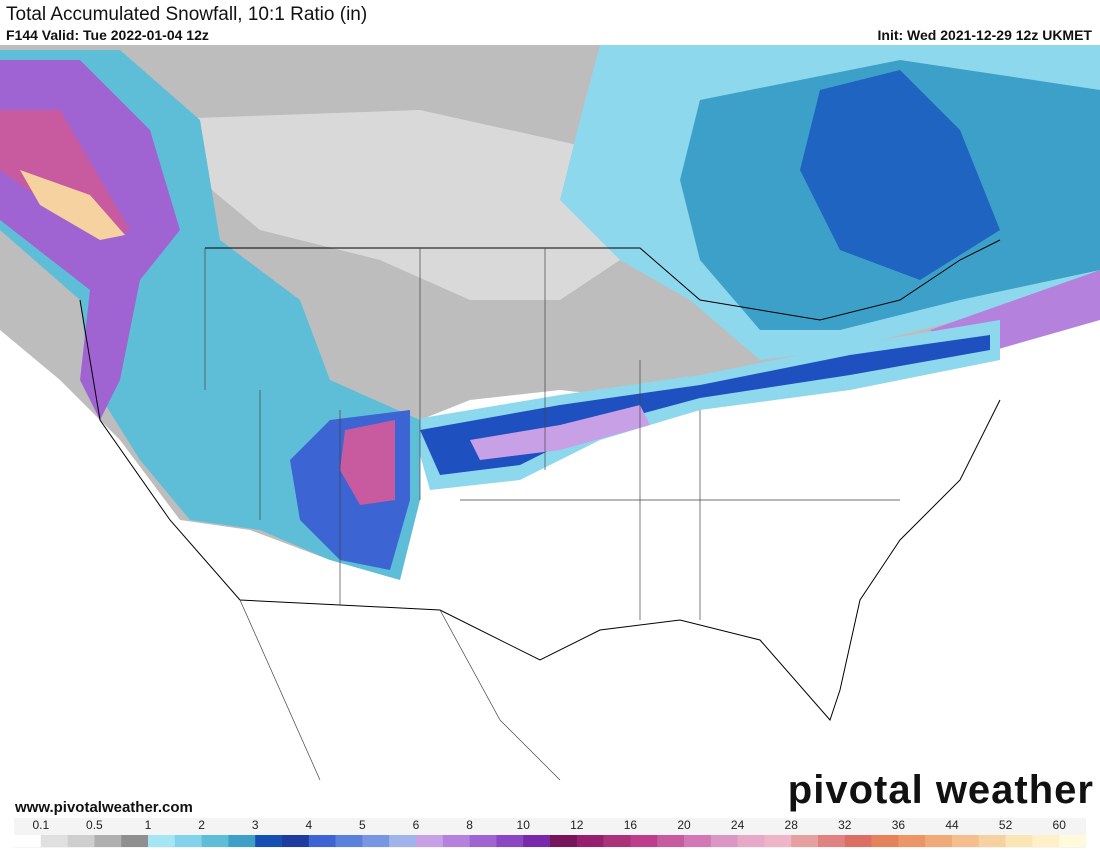  I want to click on level-label: 12, so click(577, 825).